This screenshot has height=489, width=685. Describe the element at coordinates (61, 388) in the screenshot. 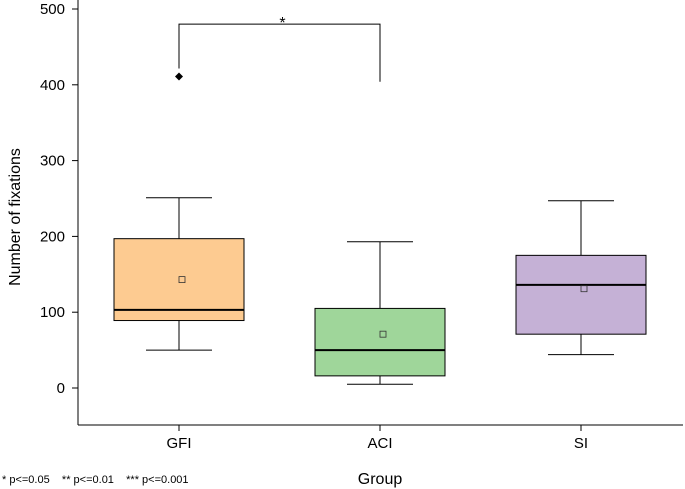

I see `y-tick-label: 0` at that location.